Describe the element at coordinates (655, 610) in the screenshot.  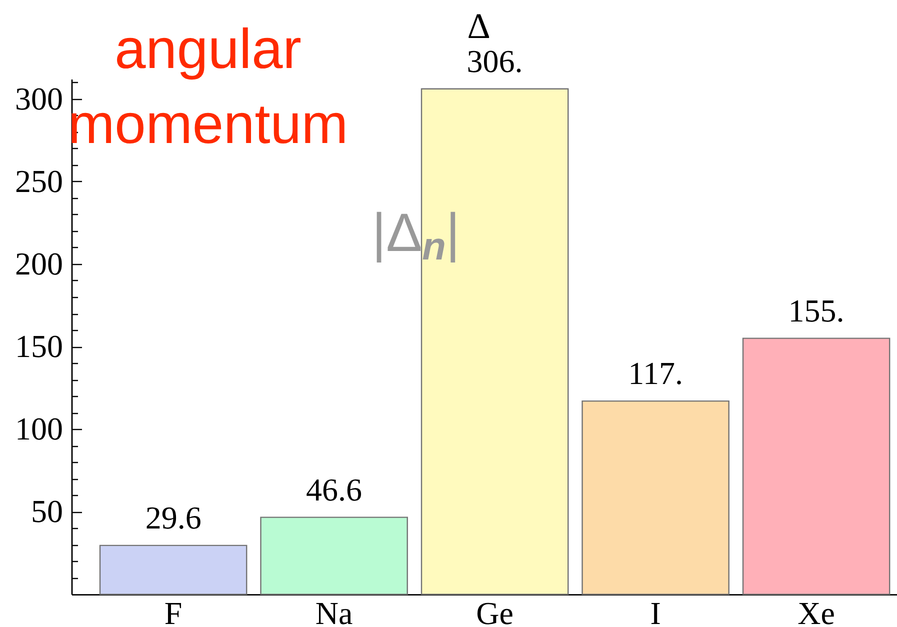
I see `x-tick-label: I` at that location.